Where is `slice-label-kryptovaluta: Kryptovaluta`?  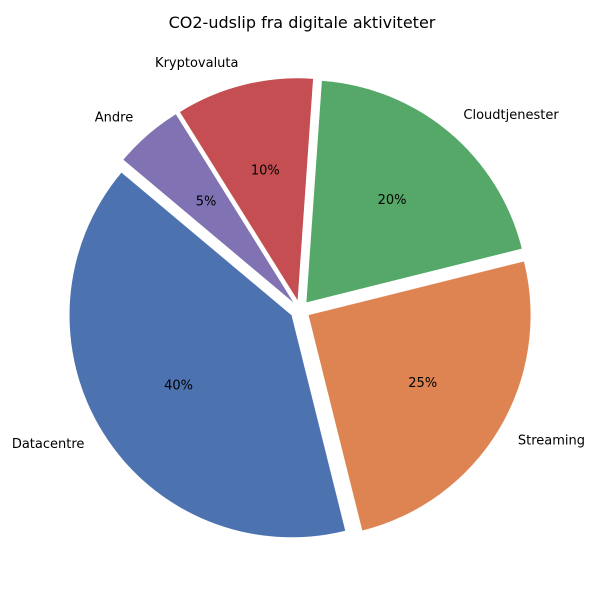 slice-label-kryptovaluta: Kryptovaluta is located at coordinates (196, 63).